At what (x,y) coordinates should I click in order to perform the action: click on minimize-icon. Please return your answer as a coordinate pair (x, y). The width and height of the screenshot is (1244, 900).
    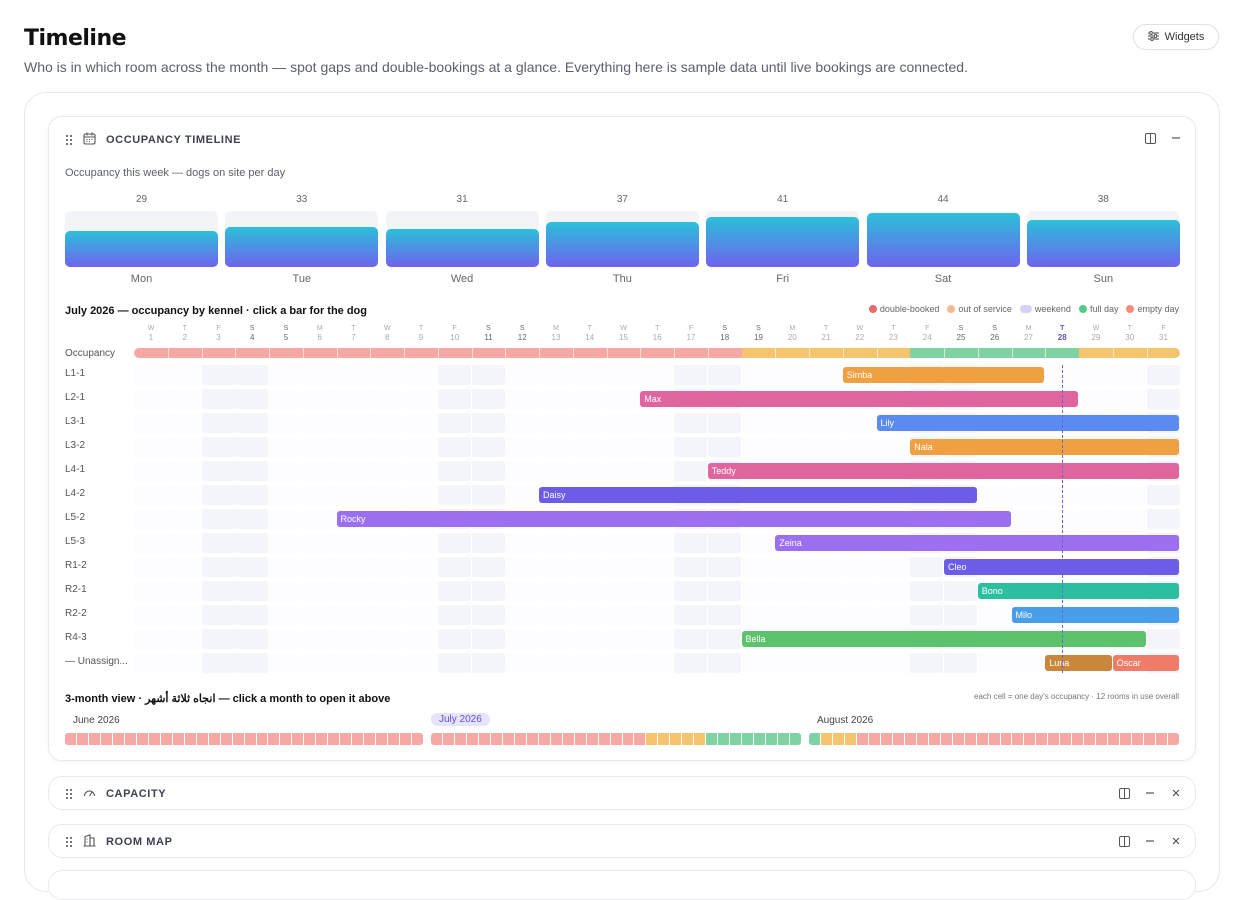
    Looking at the image, I should click on (1150, 793).